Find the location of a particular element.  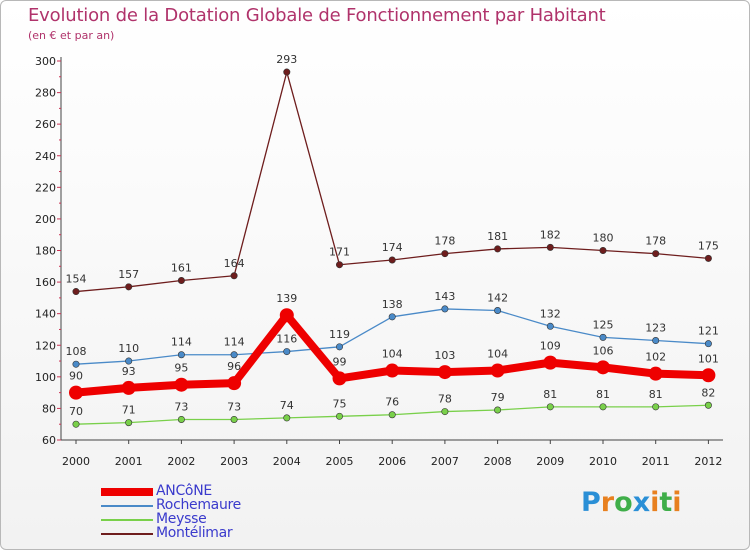

data-label-rochemaure: 142 is located at coordinates (497, 298).